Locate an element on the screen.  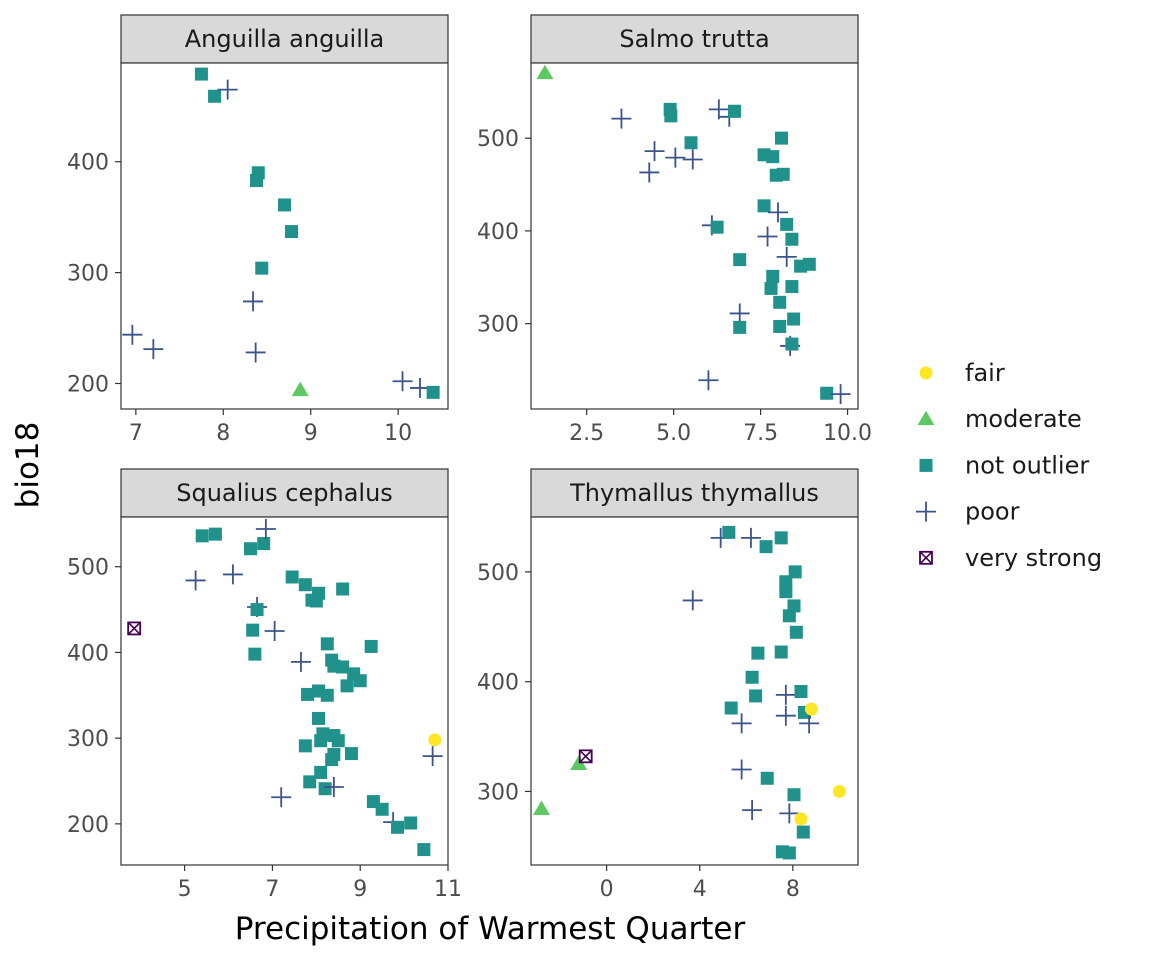
x-tick-label: 8 is located at coordinates (793, 889).